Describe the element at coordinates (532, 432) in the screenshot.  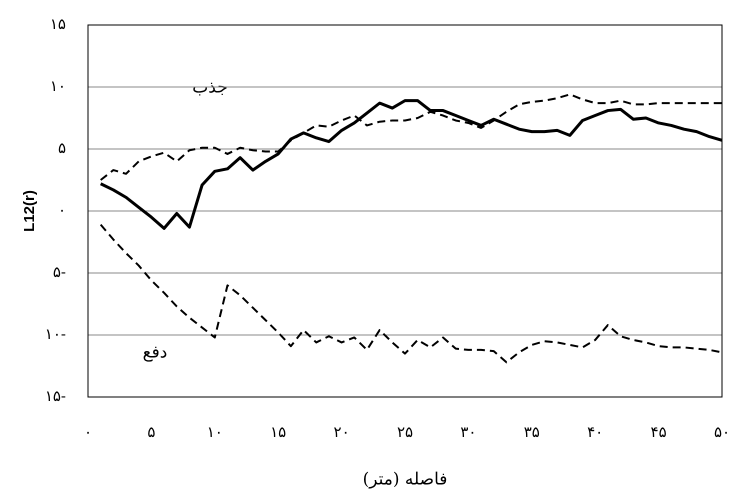
I see `x-tick-label: ۳۵` at that location.